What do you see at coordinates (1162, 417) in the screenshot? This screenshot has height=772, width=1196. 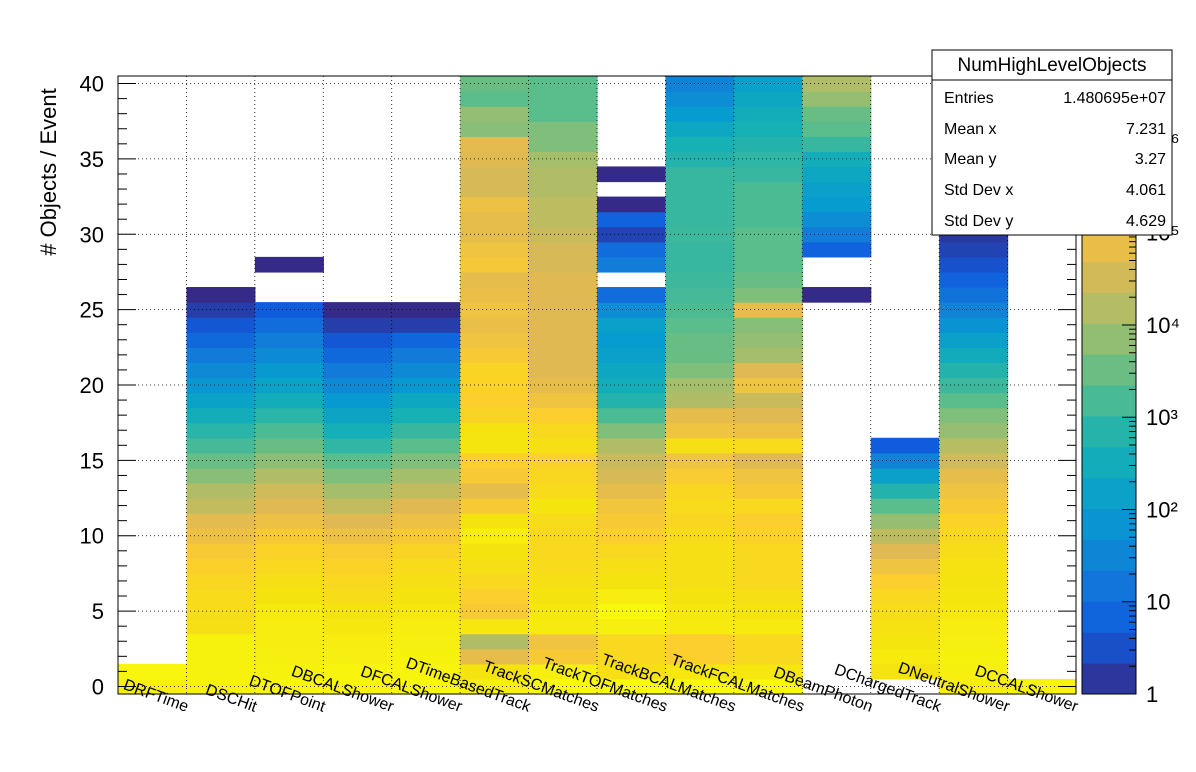 I see `palette-label: 10³` at bounding box center [1162, 417].